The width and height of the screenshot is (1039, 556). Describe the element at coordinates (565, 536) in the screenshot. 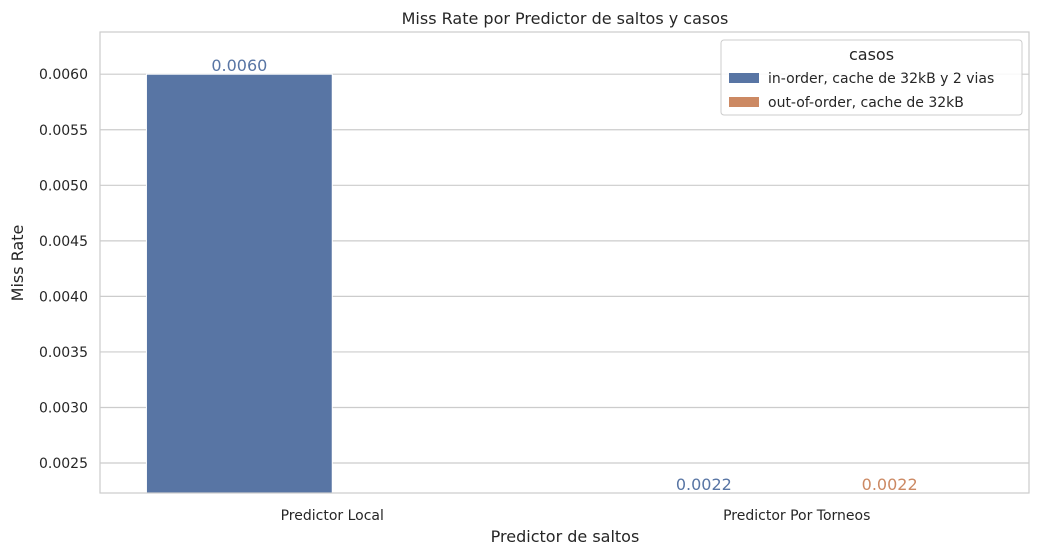

I see `x-axis-label: Predictor de saltos` at that location.